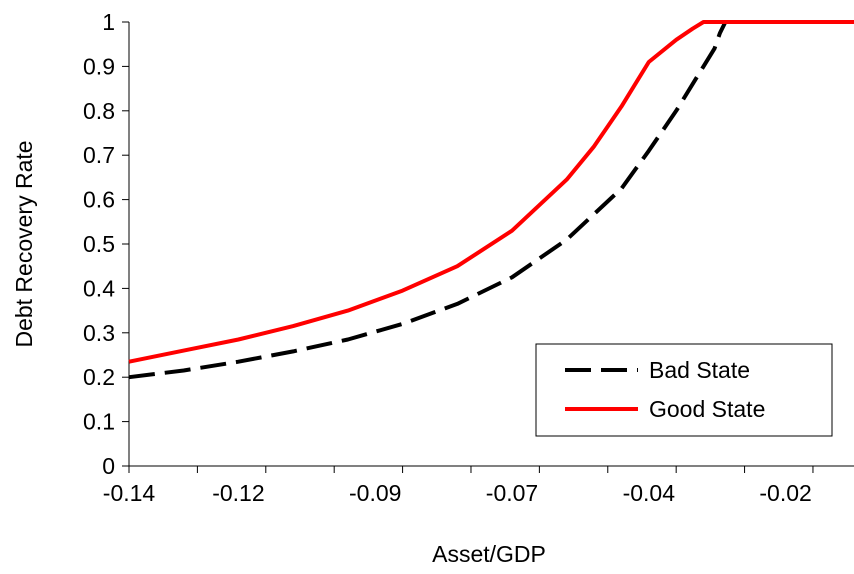 This screenshot has height=574, width=854. Describe the element at coordinates (99, 155) in the screenshot. I see `y-tick-label: 0.7` at that location.